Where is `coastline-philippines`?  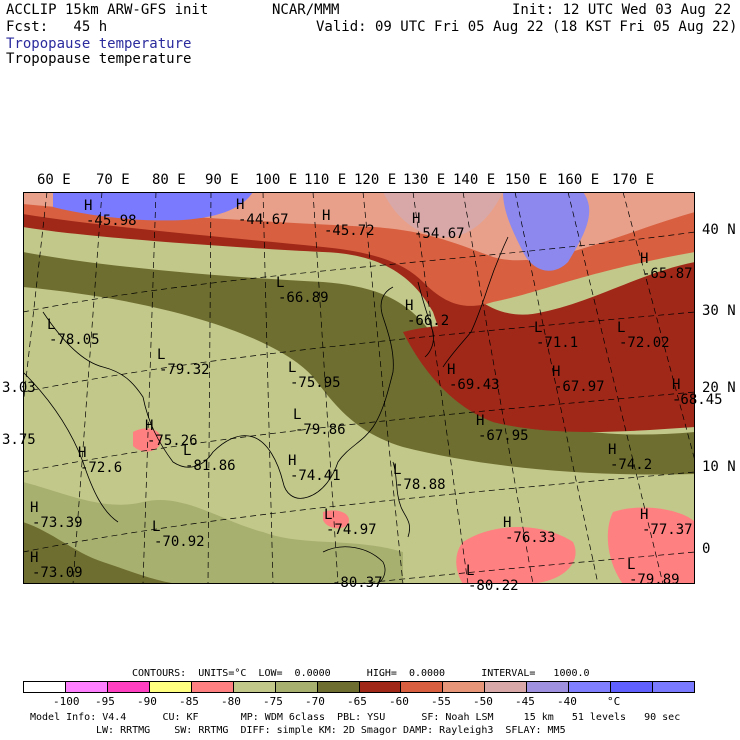 coastline-philippines is located at coordinates (401, 499).